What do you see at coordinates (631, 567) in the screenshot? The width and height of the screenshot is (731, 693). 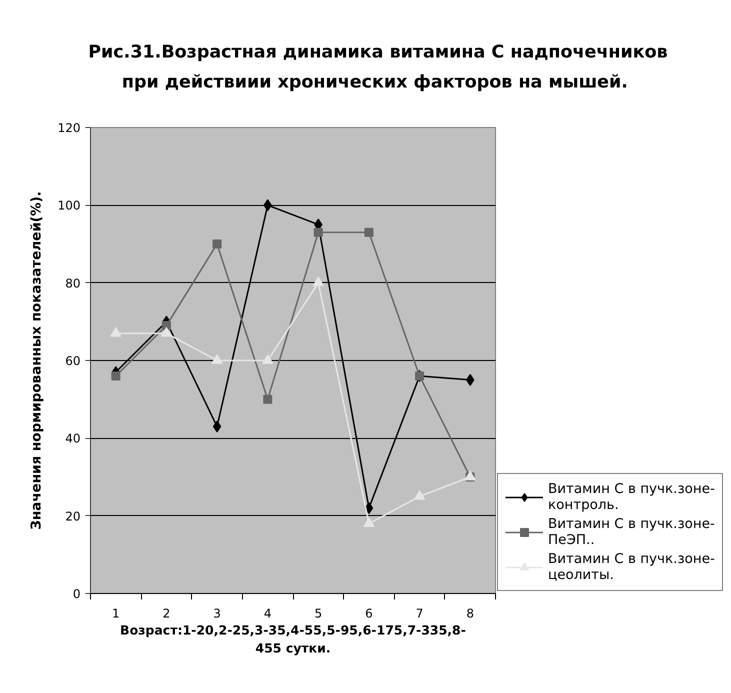 I see `legend-label: Витамин С в пучк.зоне-цеолиты.` at bounding box center [631, 567].